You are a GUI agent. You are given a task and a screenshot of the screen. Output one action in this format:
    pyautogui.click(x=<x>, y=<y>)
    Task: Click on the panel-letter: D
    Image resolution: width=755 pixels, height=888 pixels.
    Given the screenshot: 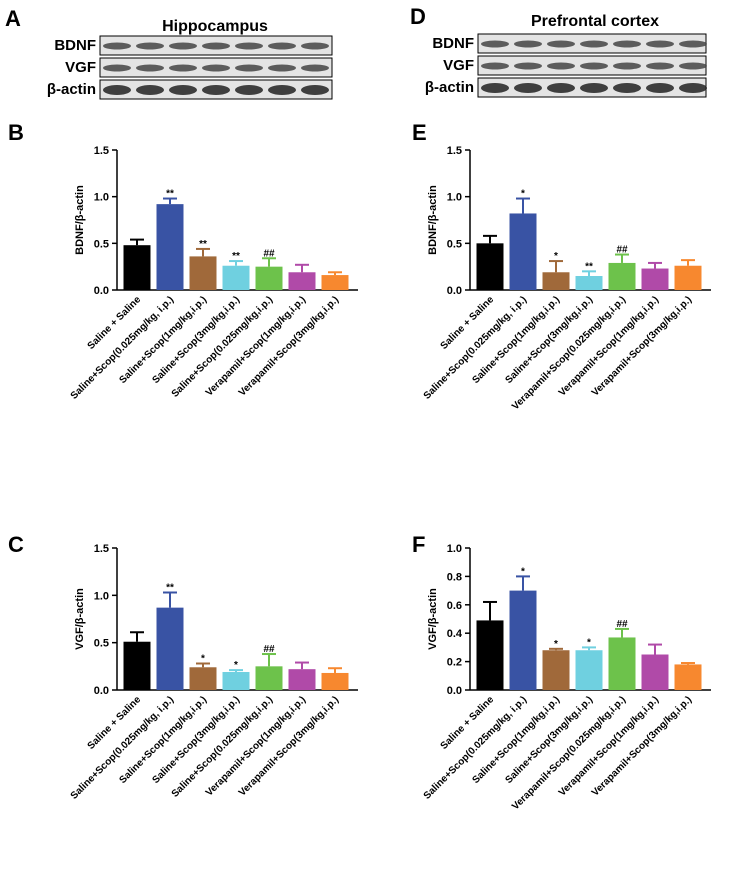 What is the action you would take?
    pyautogui.click(x=418, y=16)
    